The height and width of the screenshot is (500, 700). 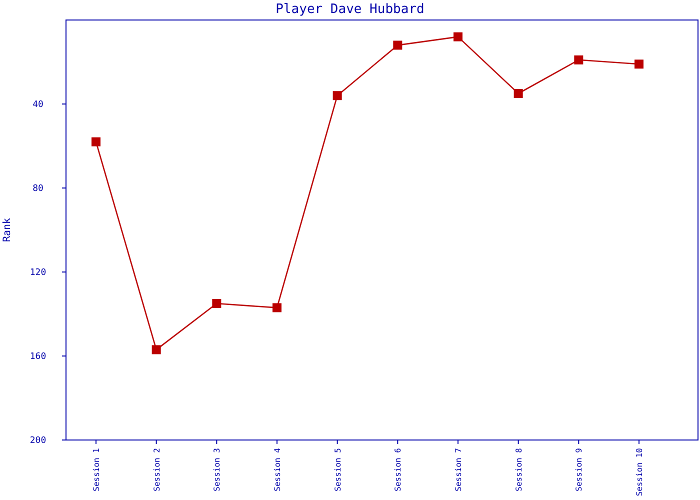 I want to click on y-tick-label: 200, so click(x=38, y=441).